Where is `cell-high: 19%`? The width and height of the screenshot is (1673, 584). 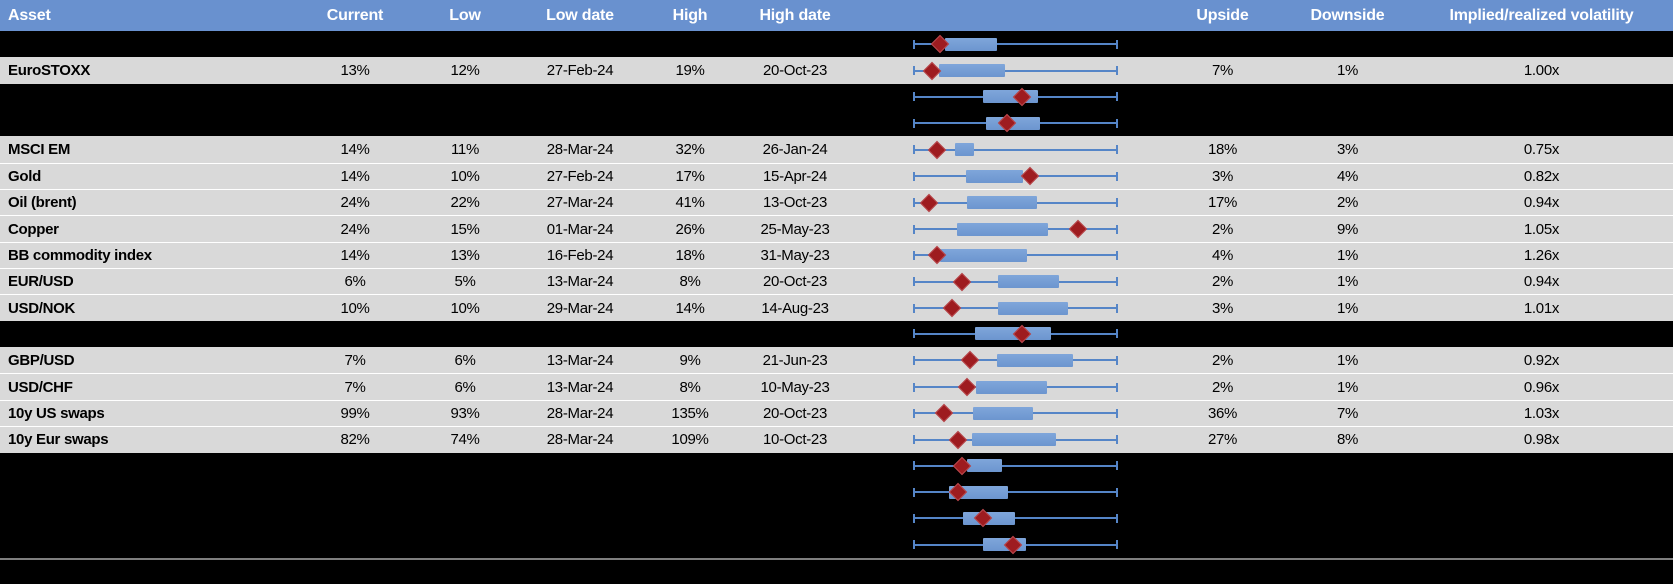
cell-high: 19% is located at coordinates (690, 71).